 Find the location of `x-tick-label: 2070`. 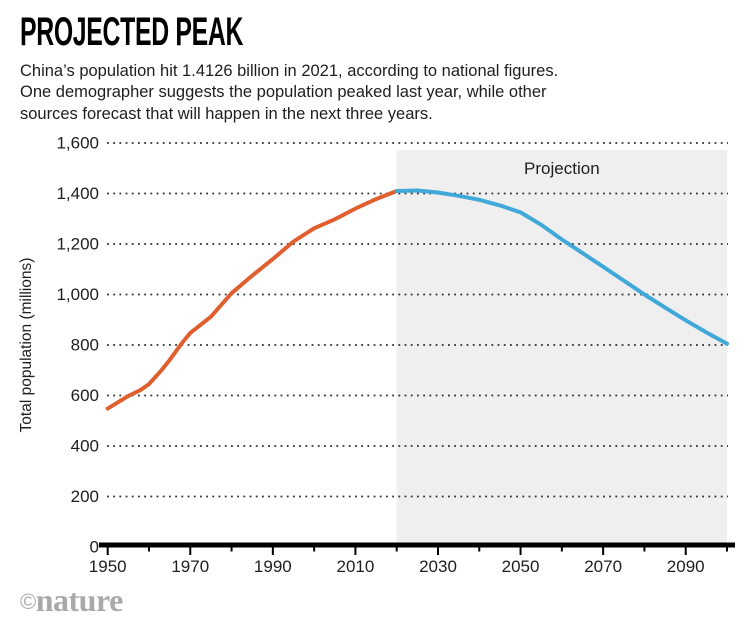

x-tick-label: 2070 is located at coordinates (603, 566).